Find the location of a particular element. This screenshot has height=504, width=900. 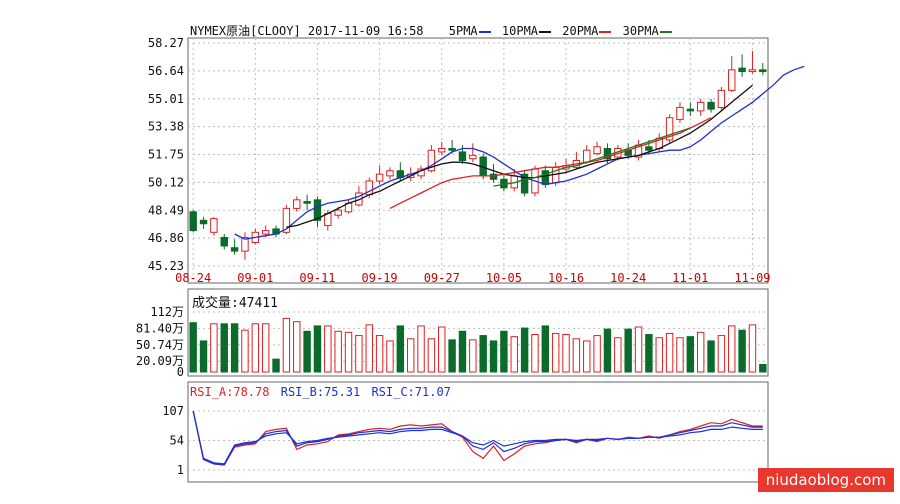

price-y-tick-label: 56.64 is located at coordinates (166, 71).